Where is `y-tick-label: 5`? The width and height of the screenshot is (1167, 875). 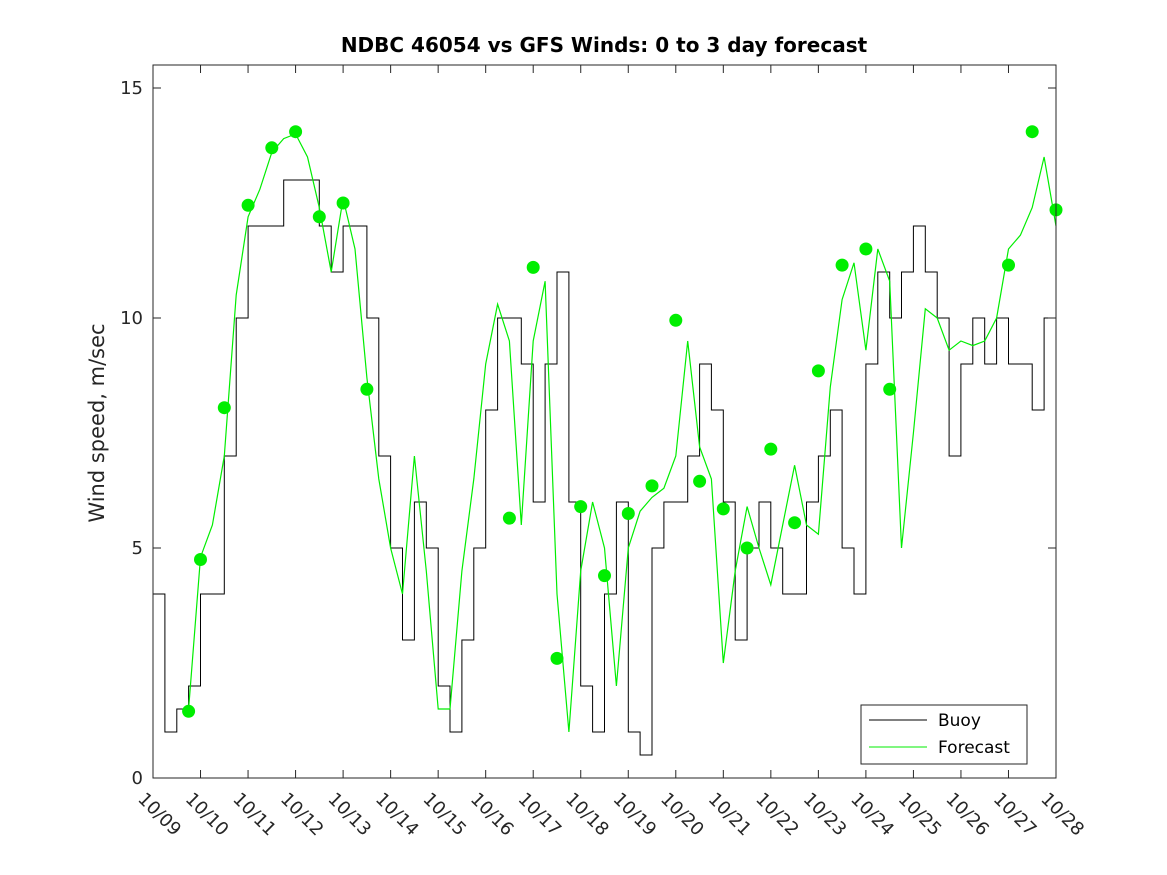
y-tick-label: 5 is located at coordinates (137, 548).